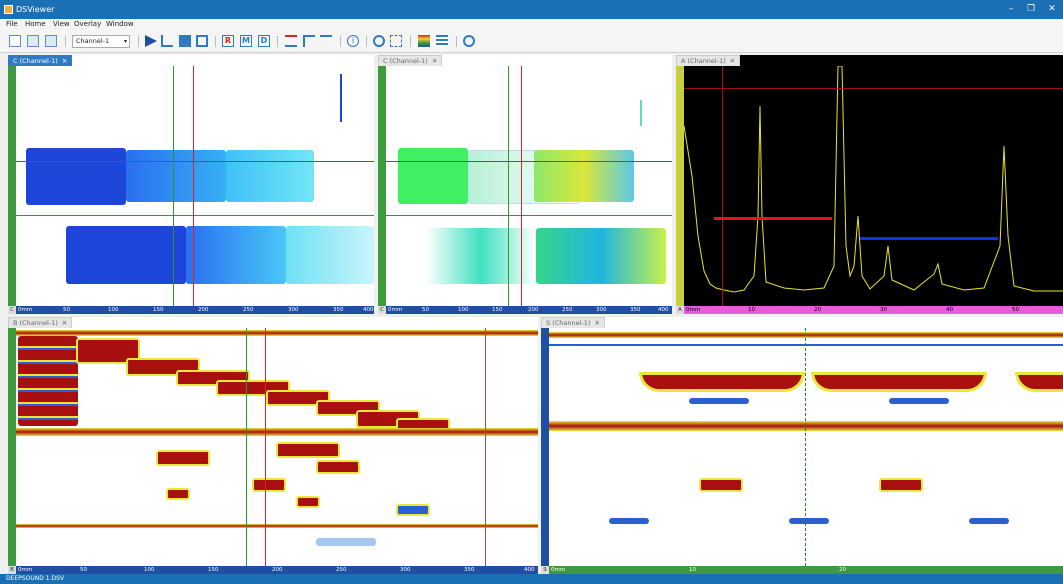 The image size is (1063, 584). Describe the element at coordinates (396, 41) in the screenshot. I see `zoom-region-icon` at that location.